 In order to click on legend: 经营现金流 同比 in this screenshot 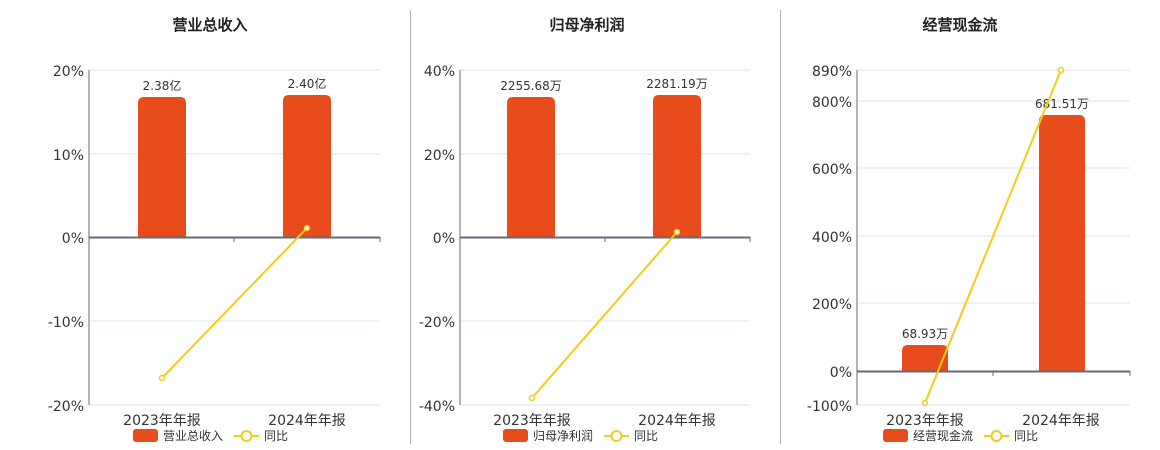, I will do `click(960, 435)`.